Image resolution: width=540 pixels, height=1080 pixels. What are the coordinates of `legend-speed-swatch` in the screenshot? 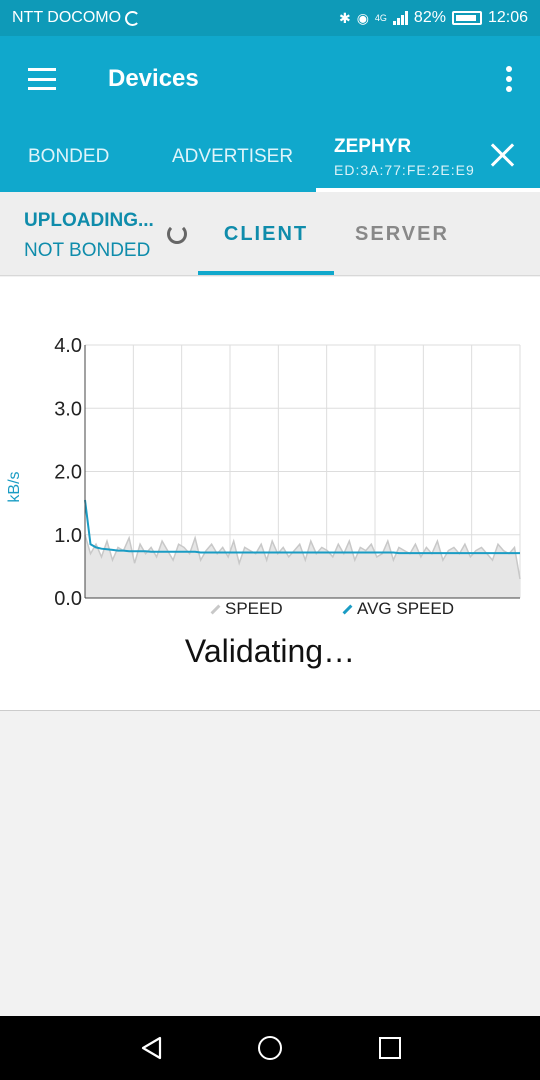 It's located at (215, 609).